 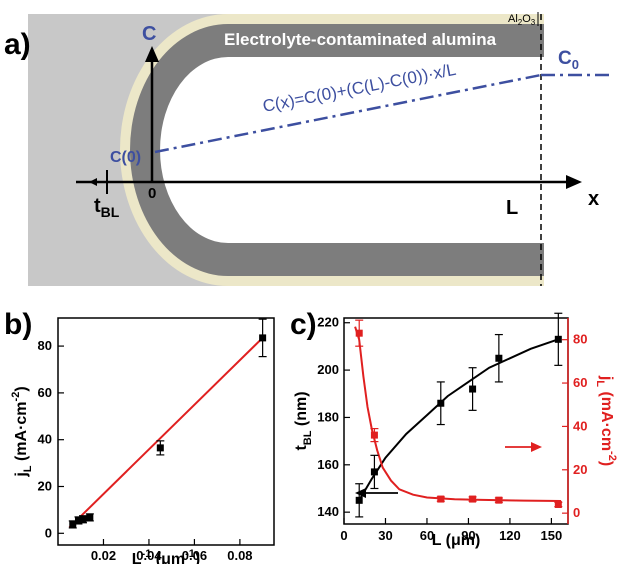 I want to click on panel-c-label: c), so click(x=303, y=324).